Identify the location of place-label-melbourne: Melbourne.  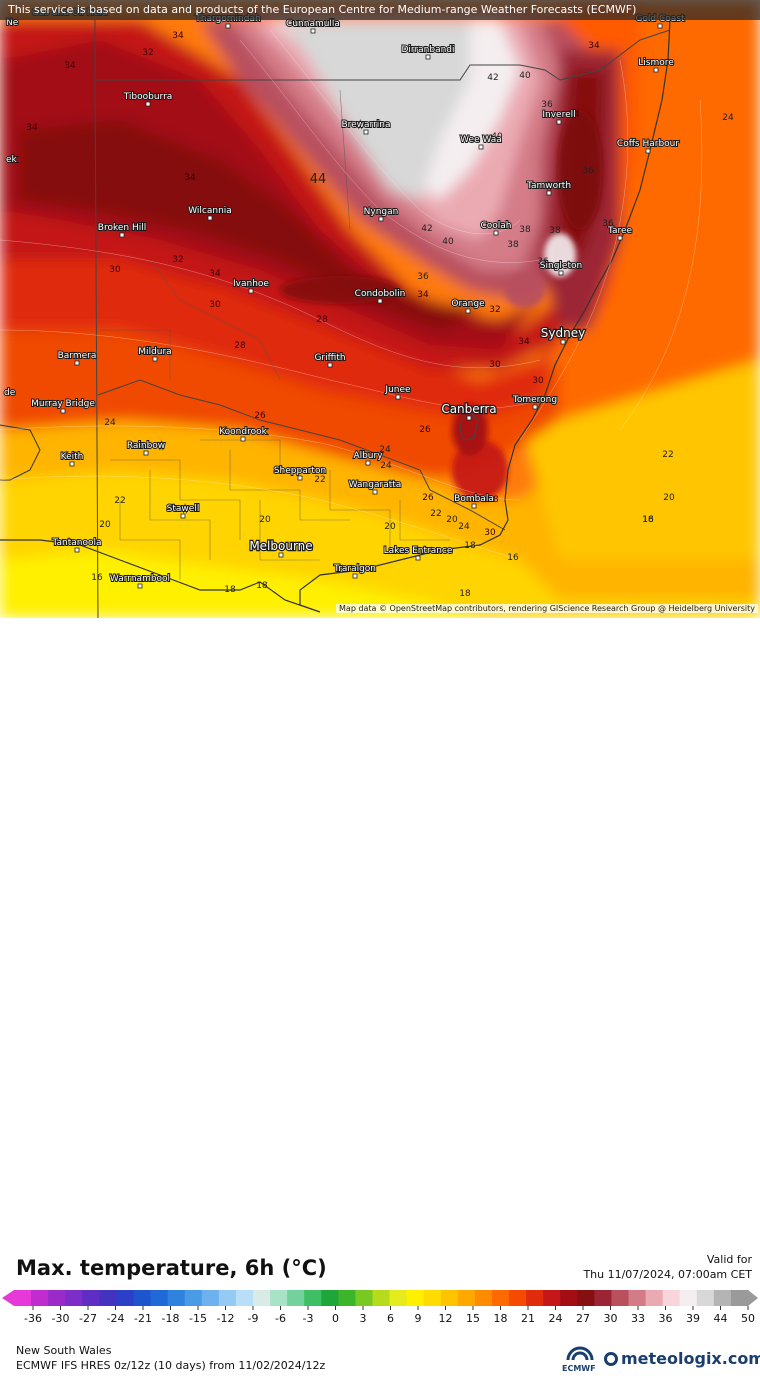
(280, 546).